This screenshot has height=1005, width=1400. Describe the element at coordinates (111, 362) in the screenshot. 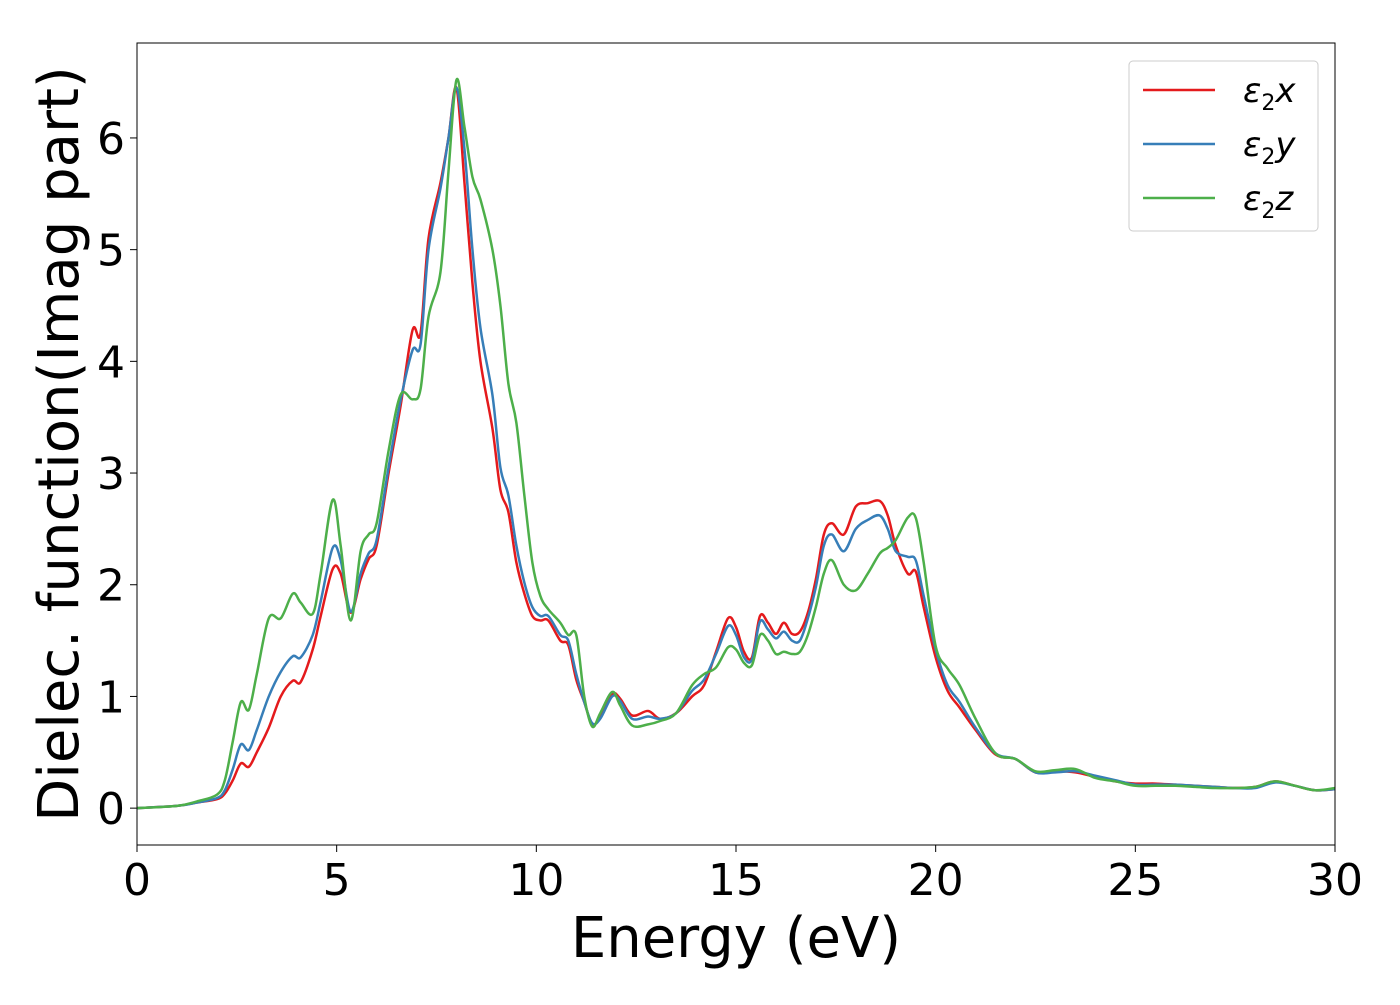

I see `y-tick-label: 4` at that location.